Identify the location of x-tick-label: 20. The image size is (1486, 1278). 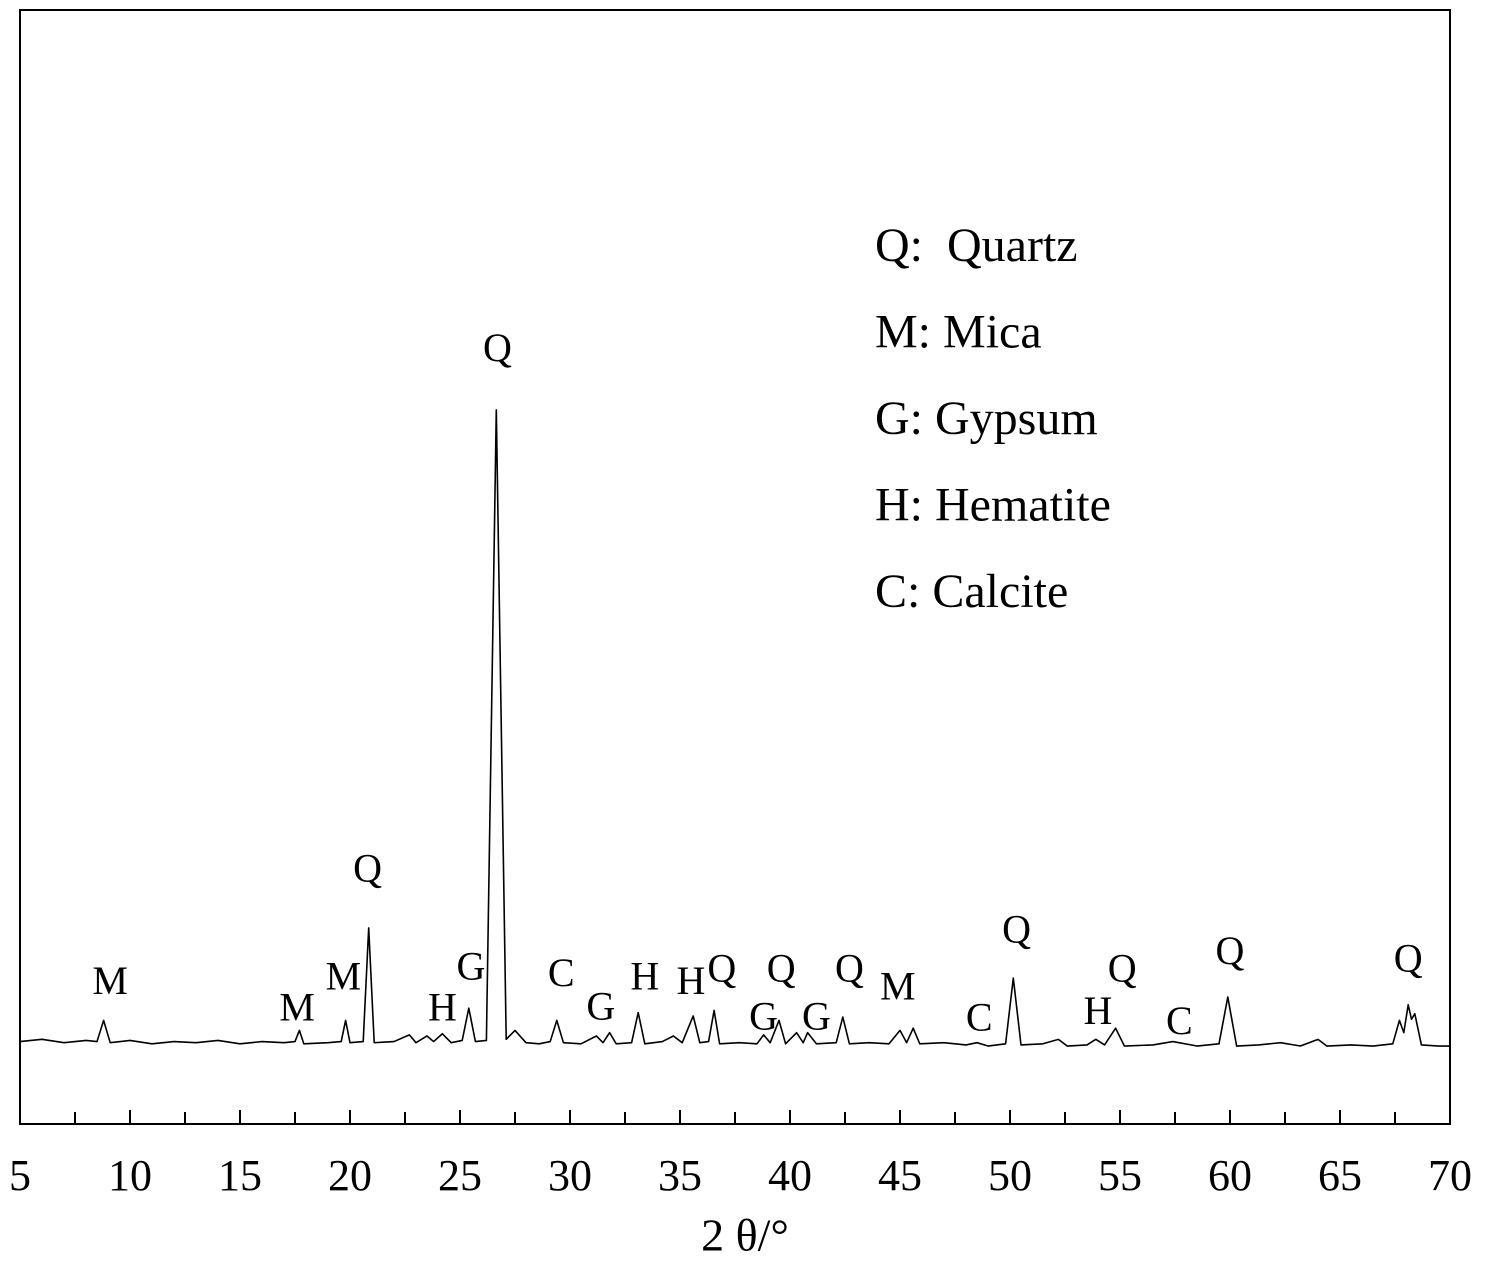
(350, 1175).